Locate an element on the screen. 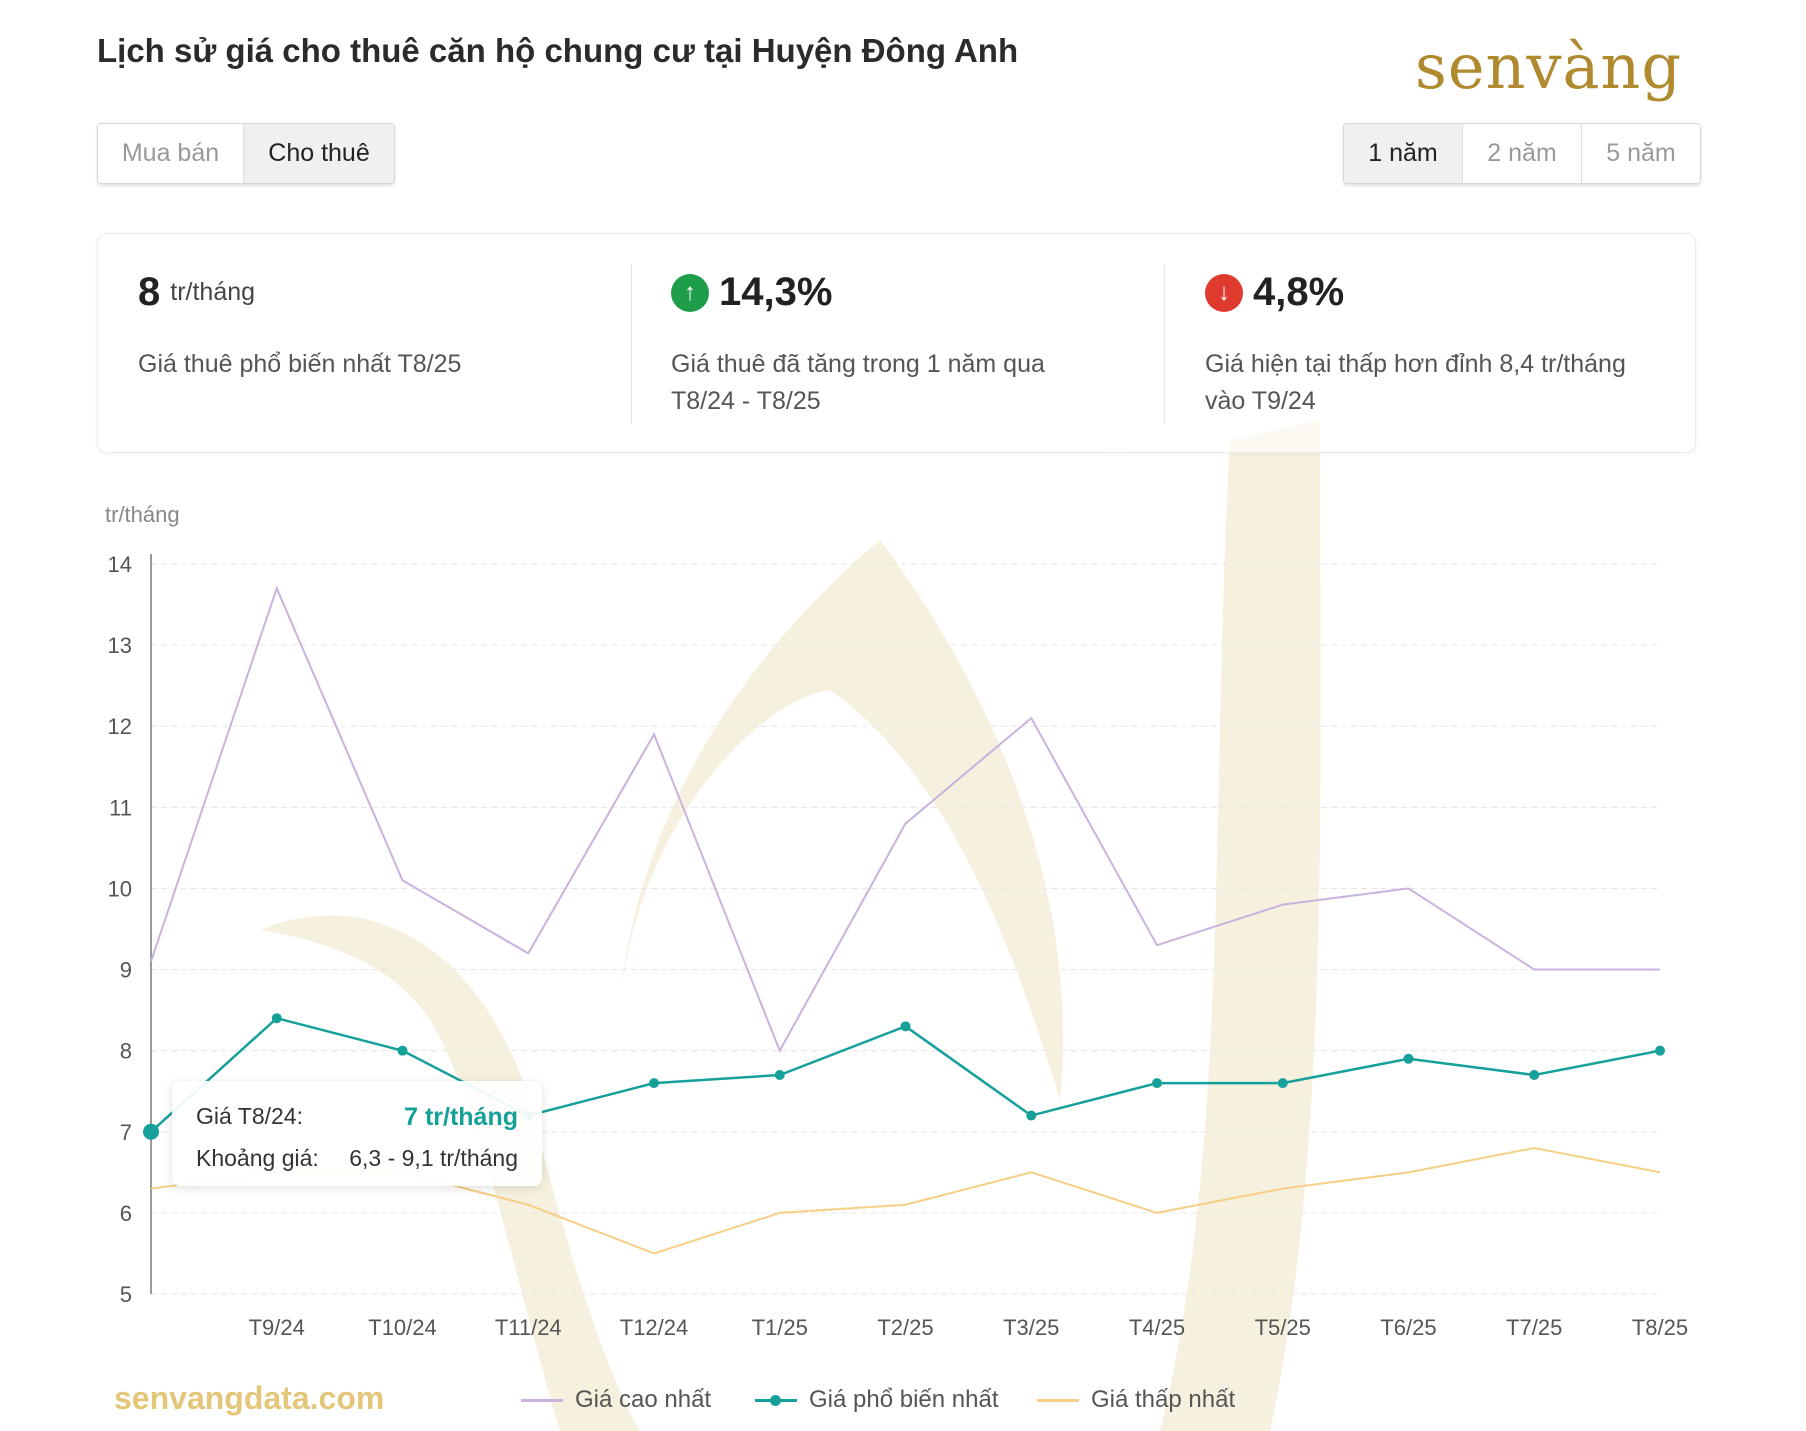 The image size is (1806, 1431). y-tick-label: 11 is located at coordinates (120, 807).